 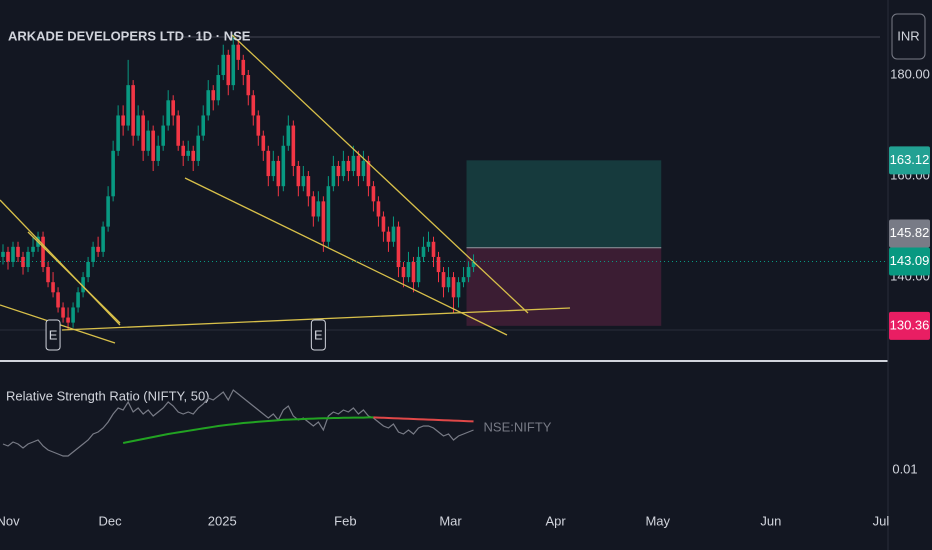 What do you see at coordinates (881, 520) in the screenshot?
I see `x-tick-label: Jul` at bounding box center [881, 520].